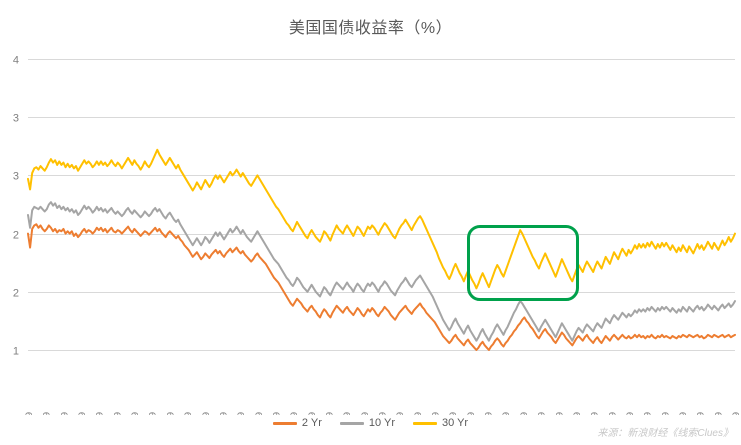 This screenshot has width=741, height=445. Describe the element at coordinates (64, 413) in the screenshot. I see `x-axis-tick-label: 01/18/19` at that location.